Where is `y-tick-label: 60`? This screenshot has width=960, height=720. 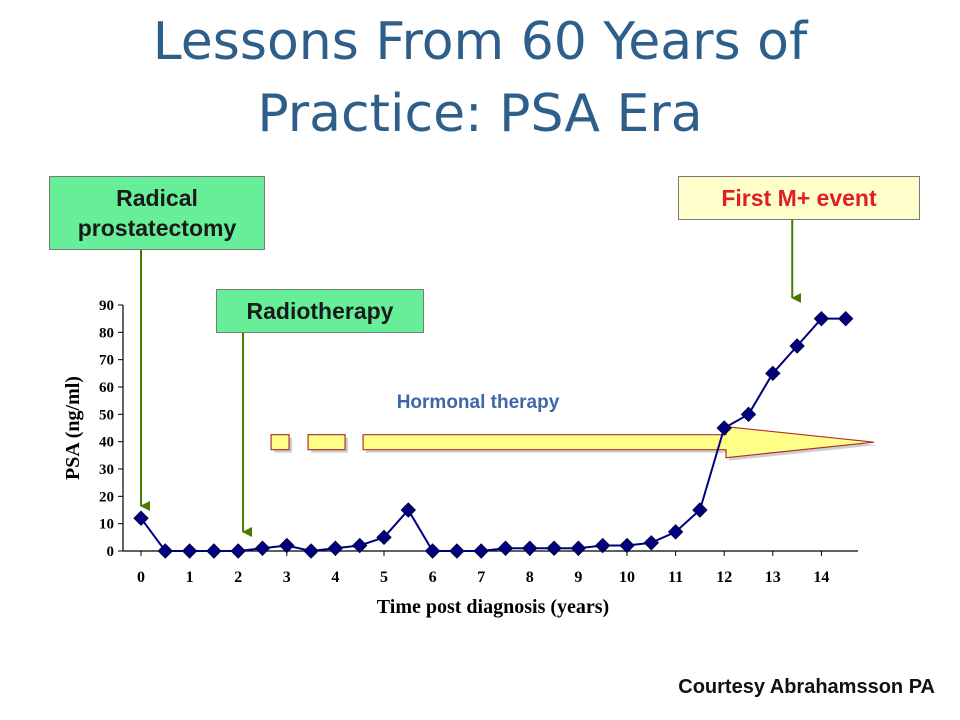
y-tick-label: 60 is located at coordinates (106, 388).